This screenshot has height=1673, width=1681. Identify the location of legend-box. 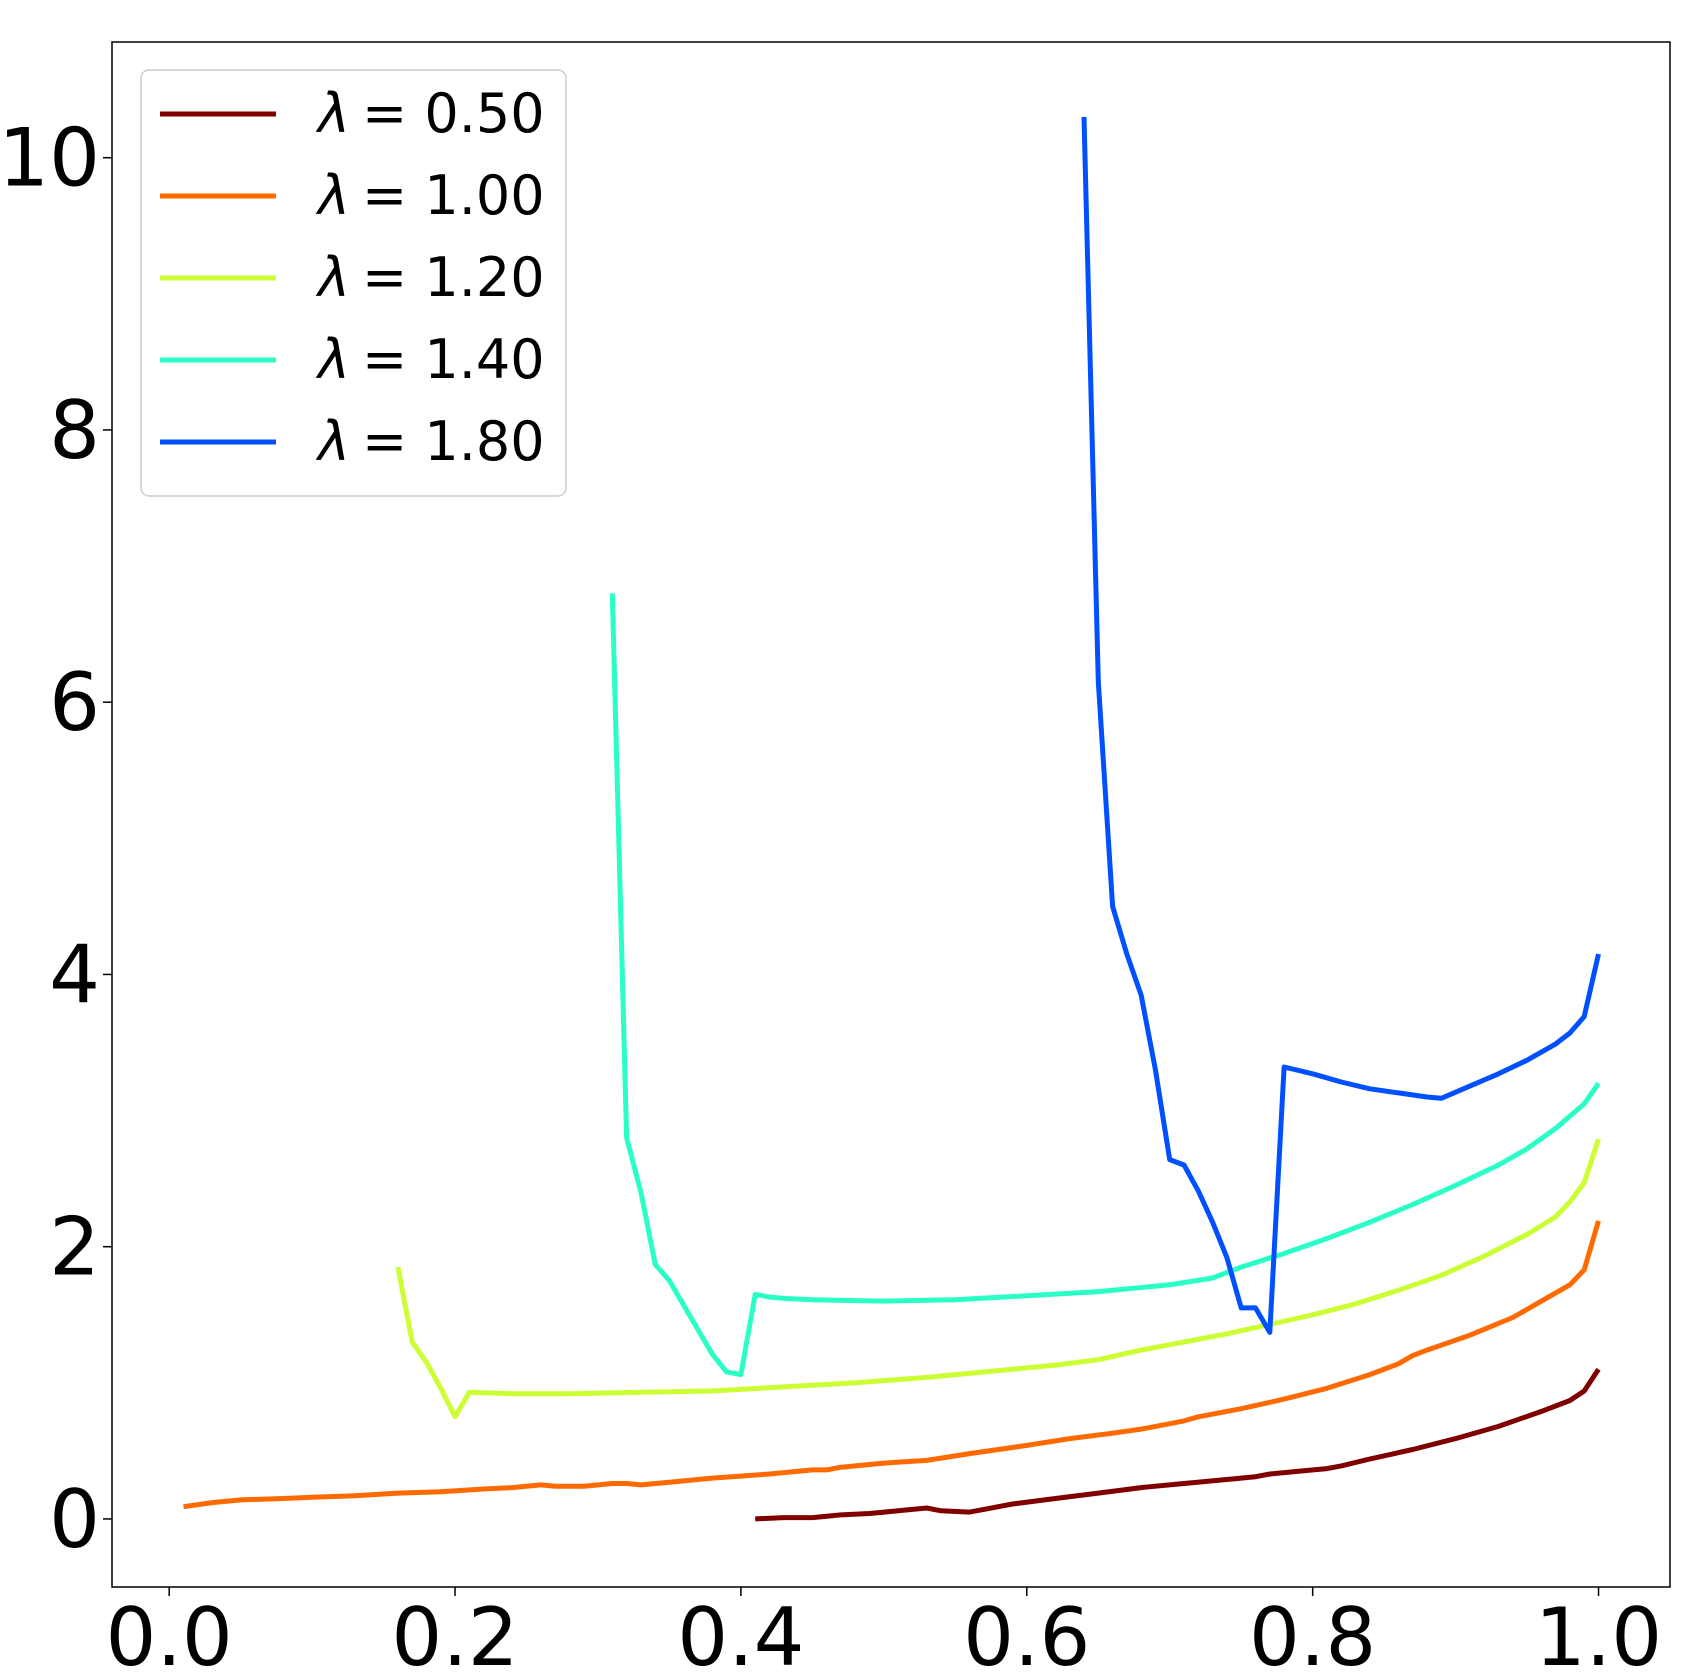
(353, 283).